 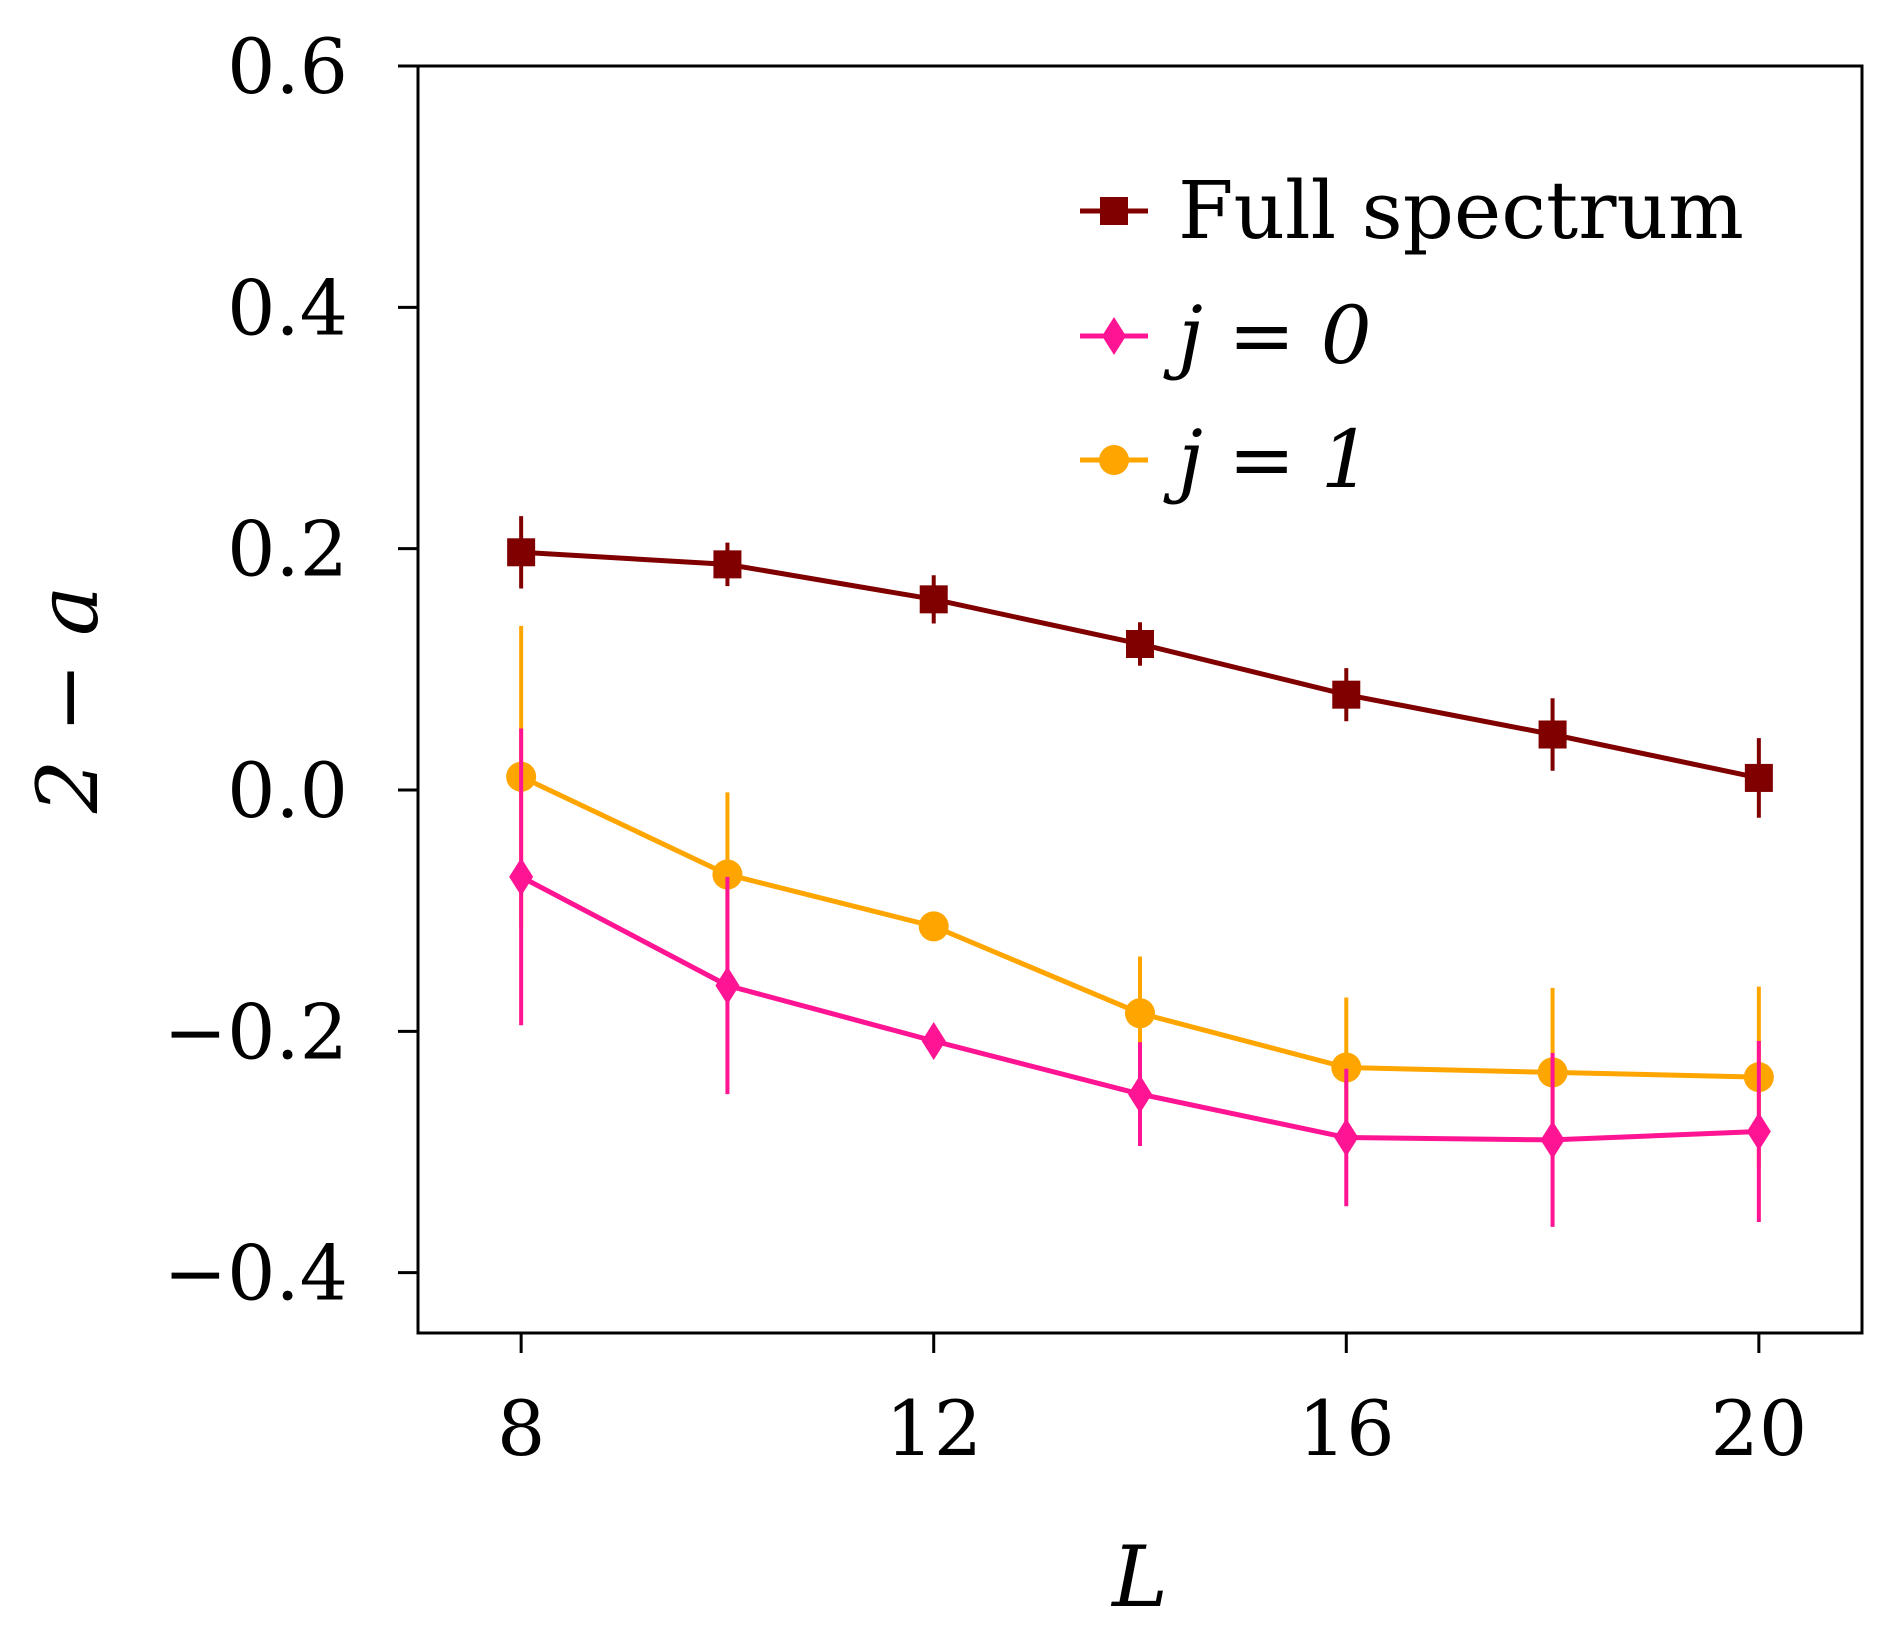 I want to click on x-tick-label: 16, so click(x=1346, y=1428).